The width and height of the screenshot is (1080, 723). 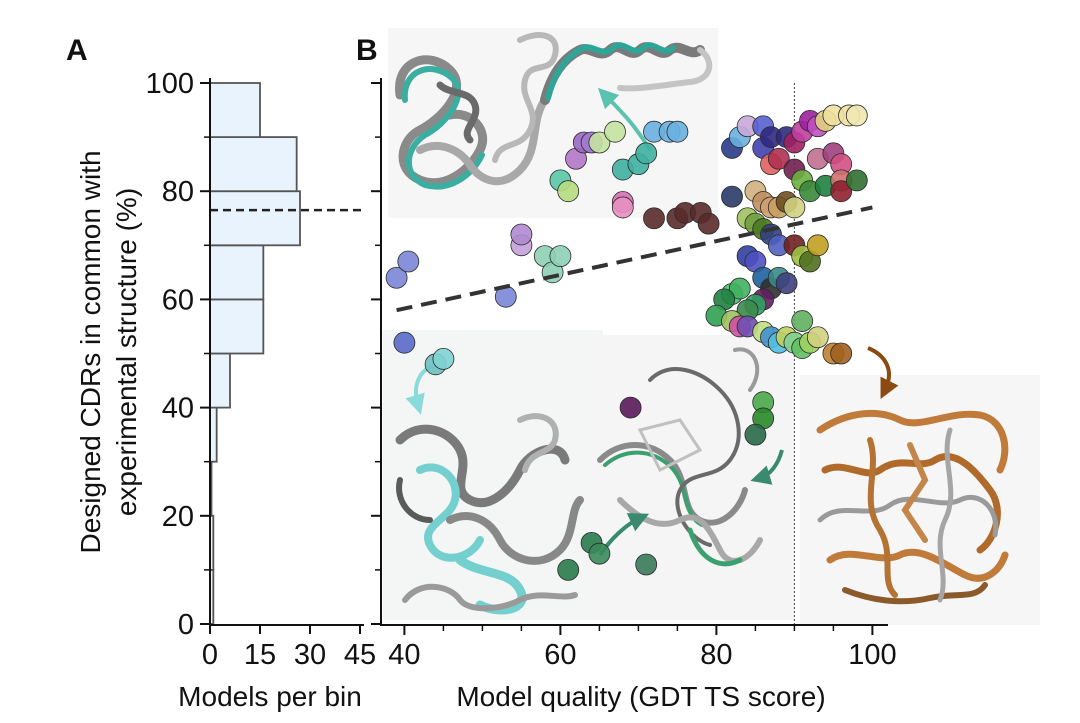 What do you see at coordinates (767, 467) in the screenshot?
I see `green-arrow-right` at bounding box center [767, 467].